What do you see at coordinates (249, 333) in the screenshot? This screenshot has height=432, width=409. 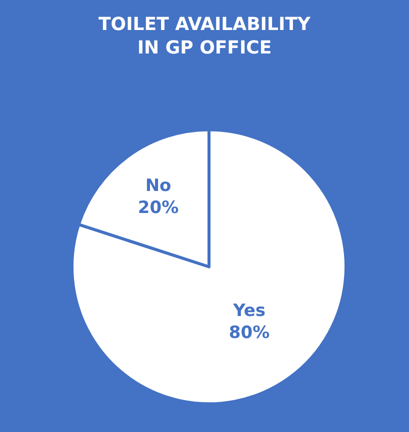 I see `data-label: 80%` at bounding box center [249, 333].